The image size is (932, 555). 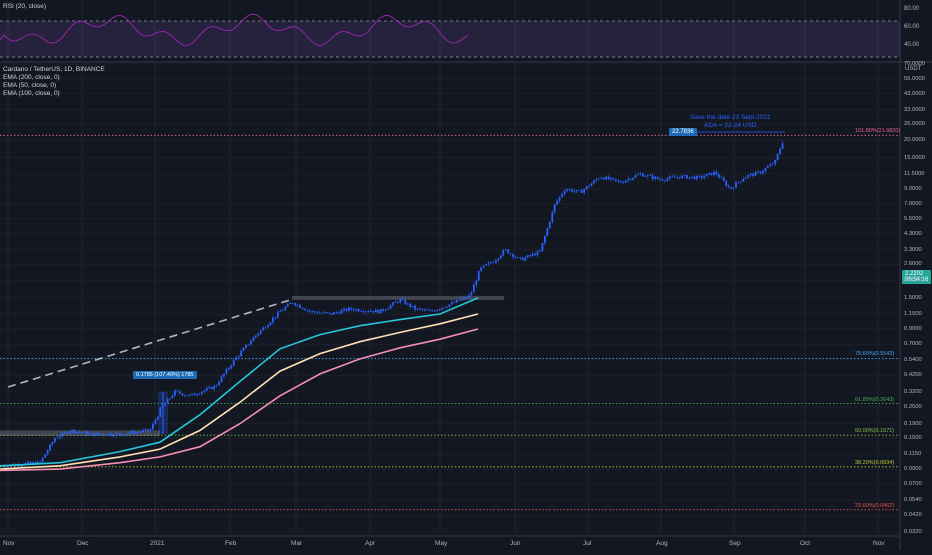 What do you see at coordinates (683, 132) in the screenshot?
I see `target-price-badge: 22.7836` at bounding box center [683, 132].